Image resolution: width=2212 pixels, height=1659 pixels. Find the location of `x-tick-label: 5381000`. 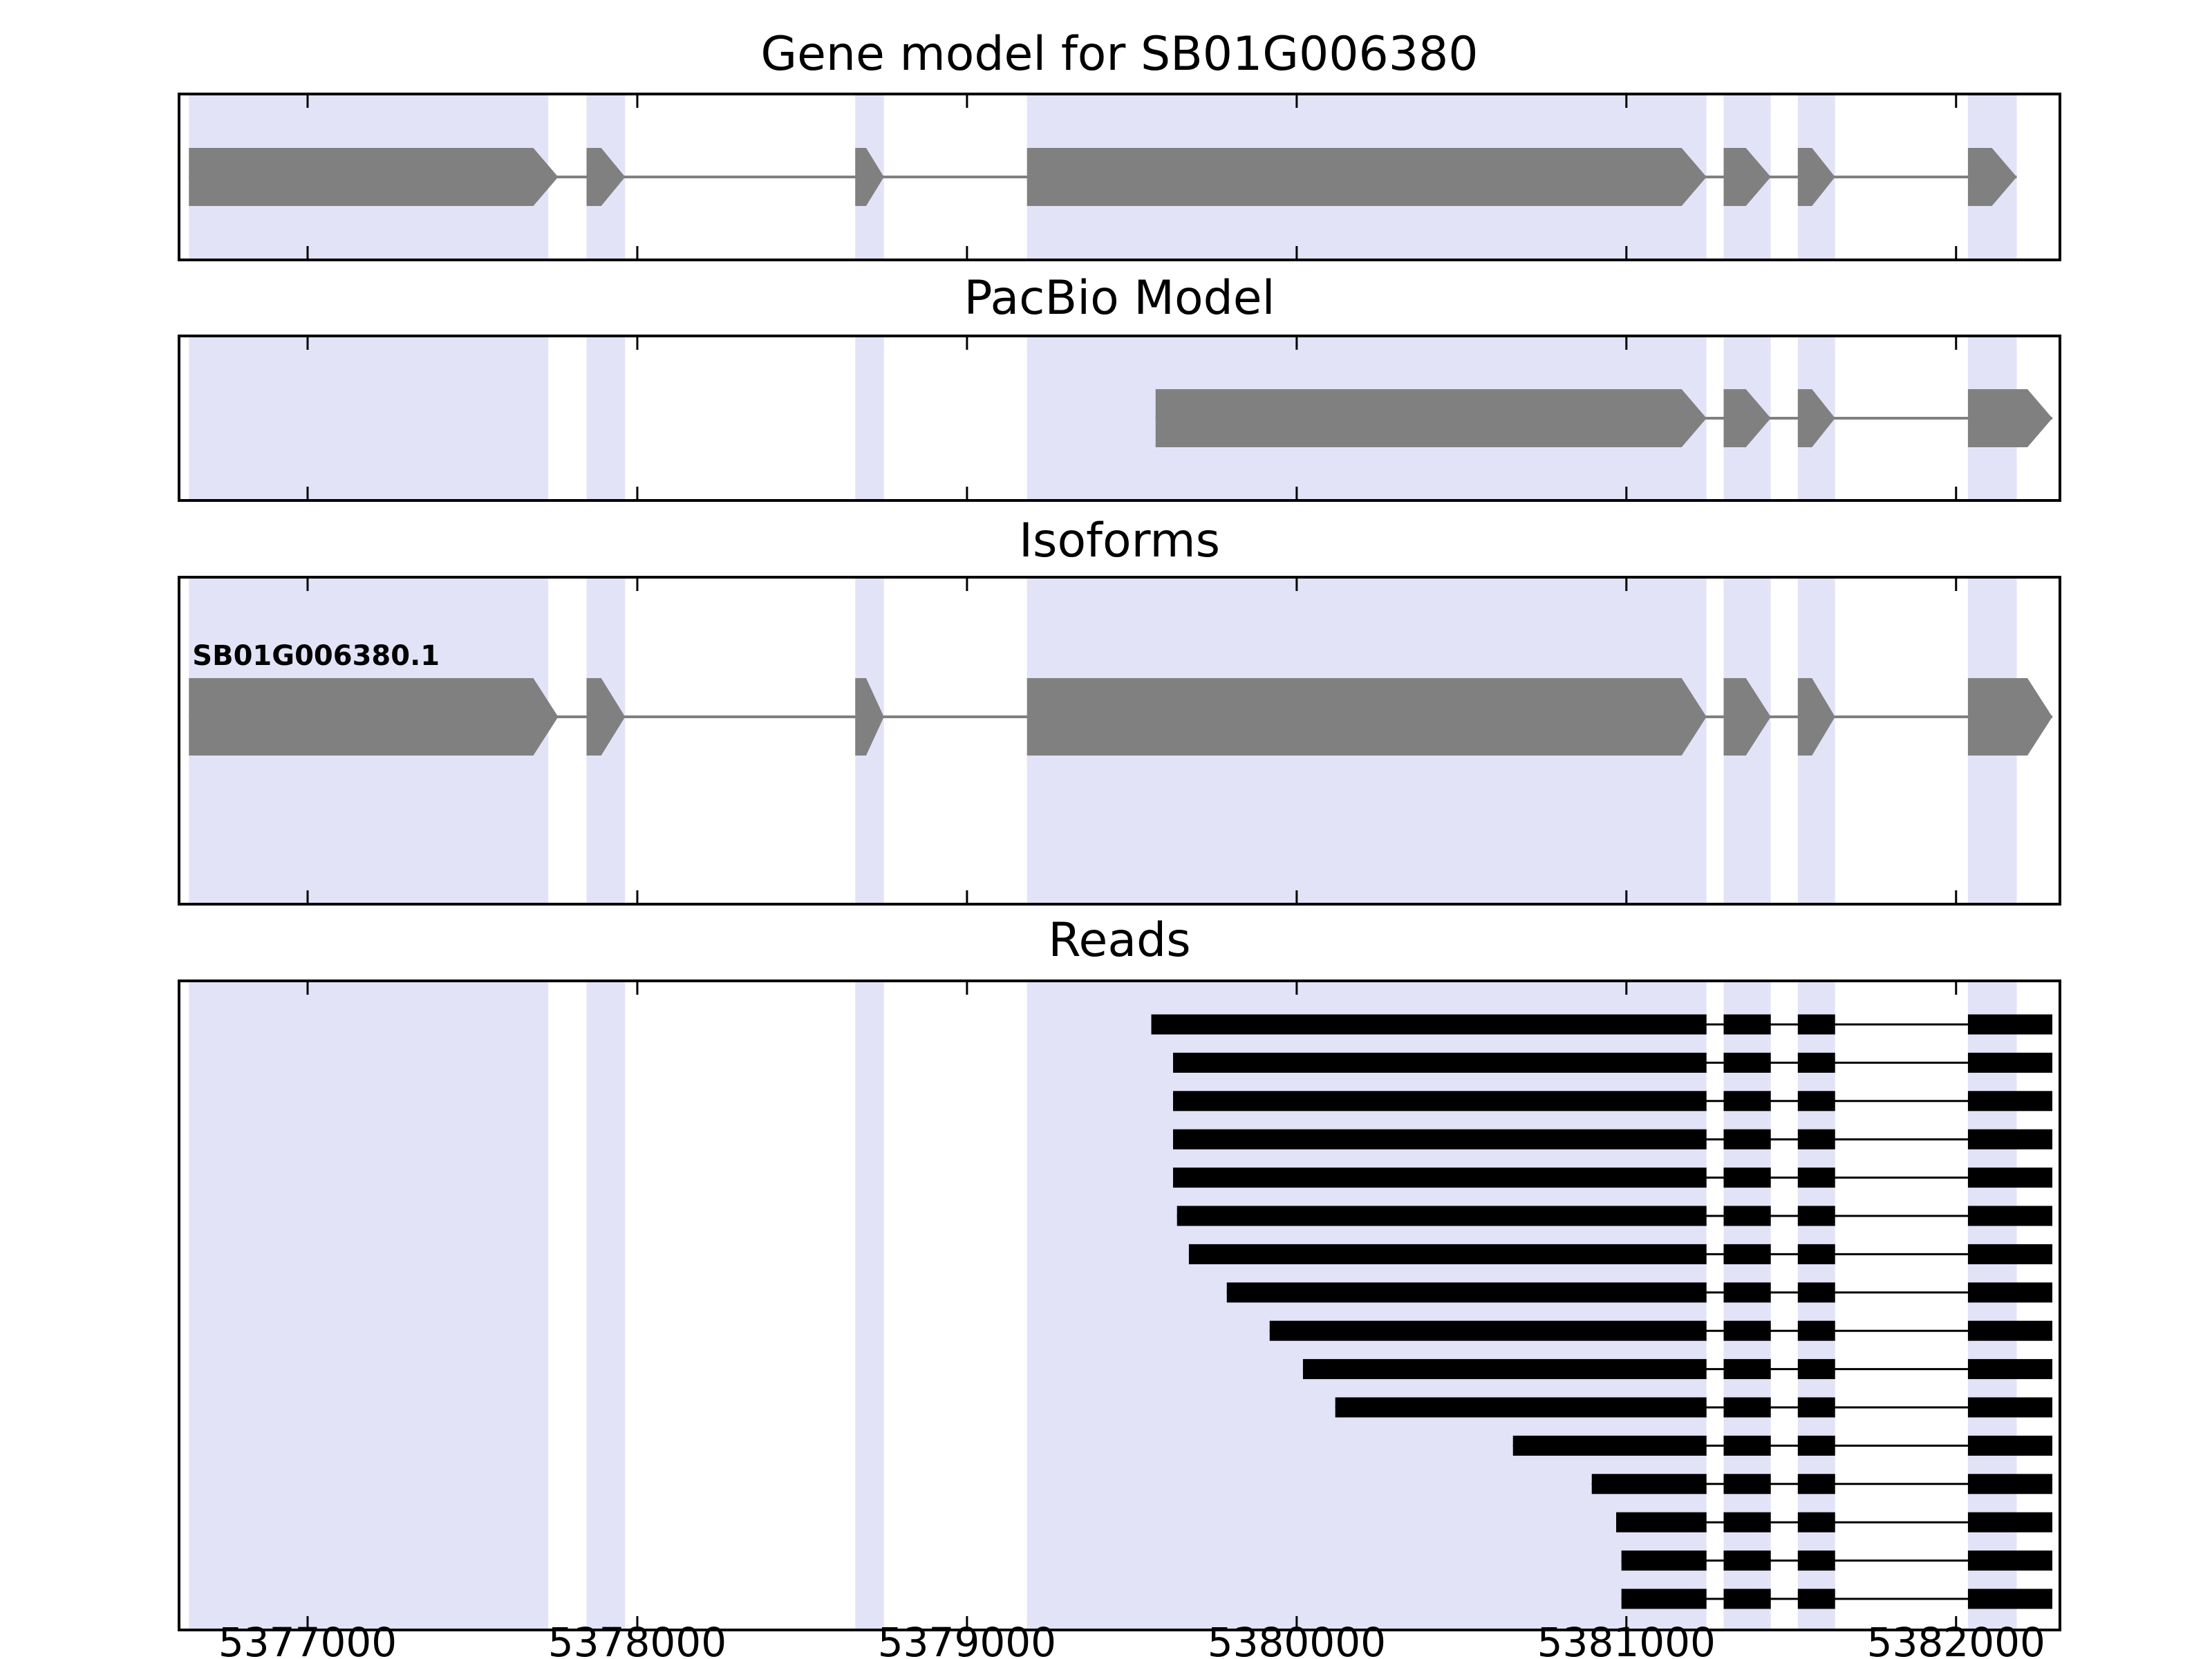

x-tick-label: 5381000 is located at coordinates (1626, 1639).